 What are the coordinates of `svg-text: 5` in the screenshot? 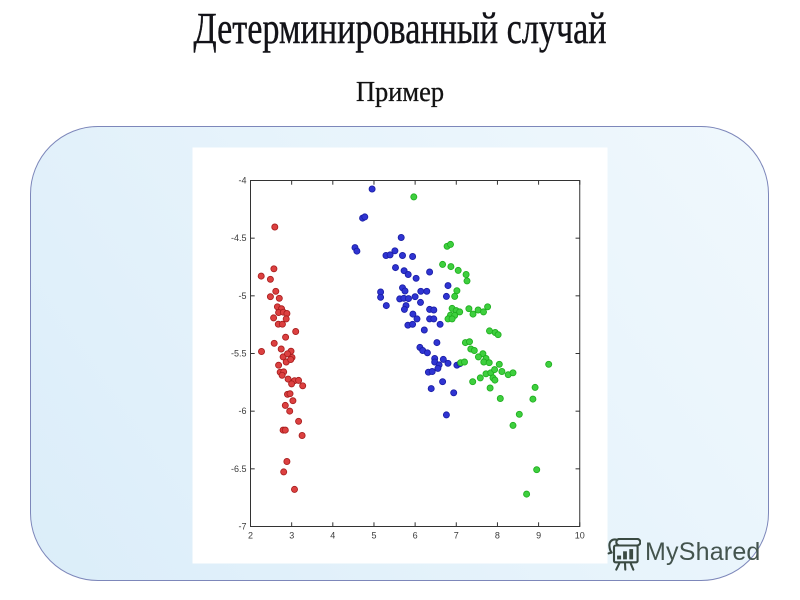 It's located at (373, 536).